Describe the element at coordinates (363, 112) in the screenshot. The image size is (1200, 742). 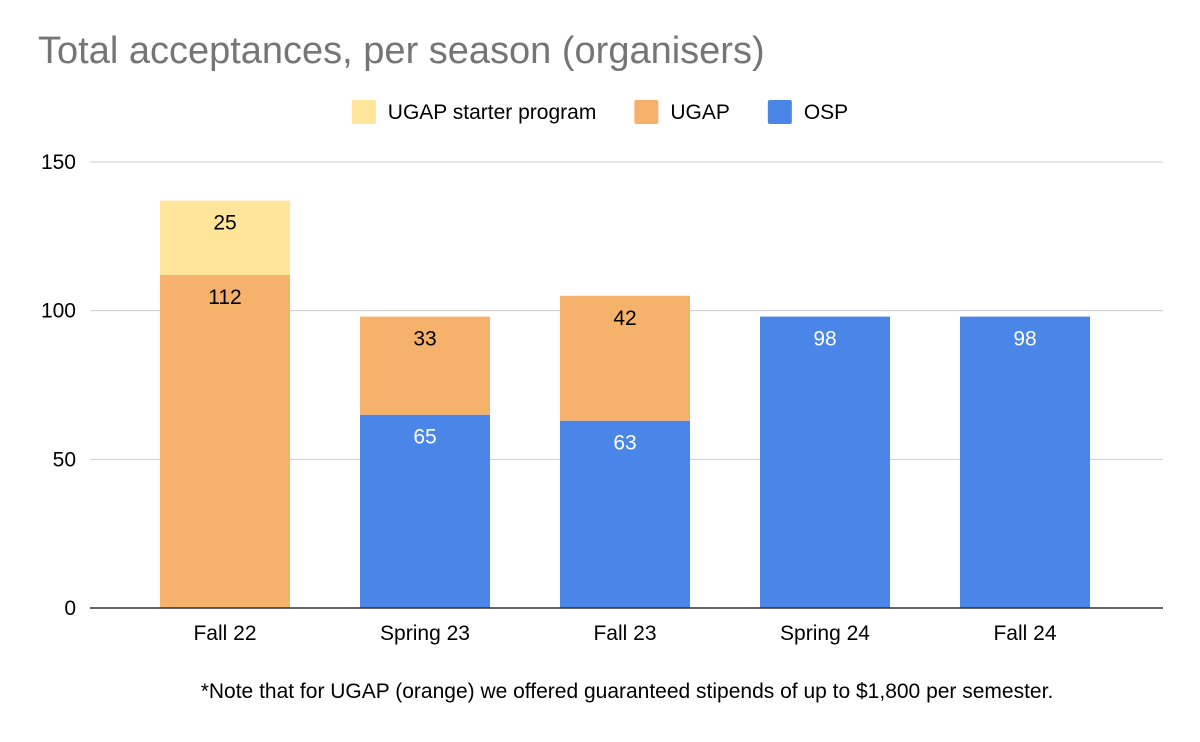
I see `legend-swatch-ugap-starter-program` at that location.